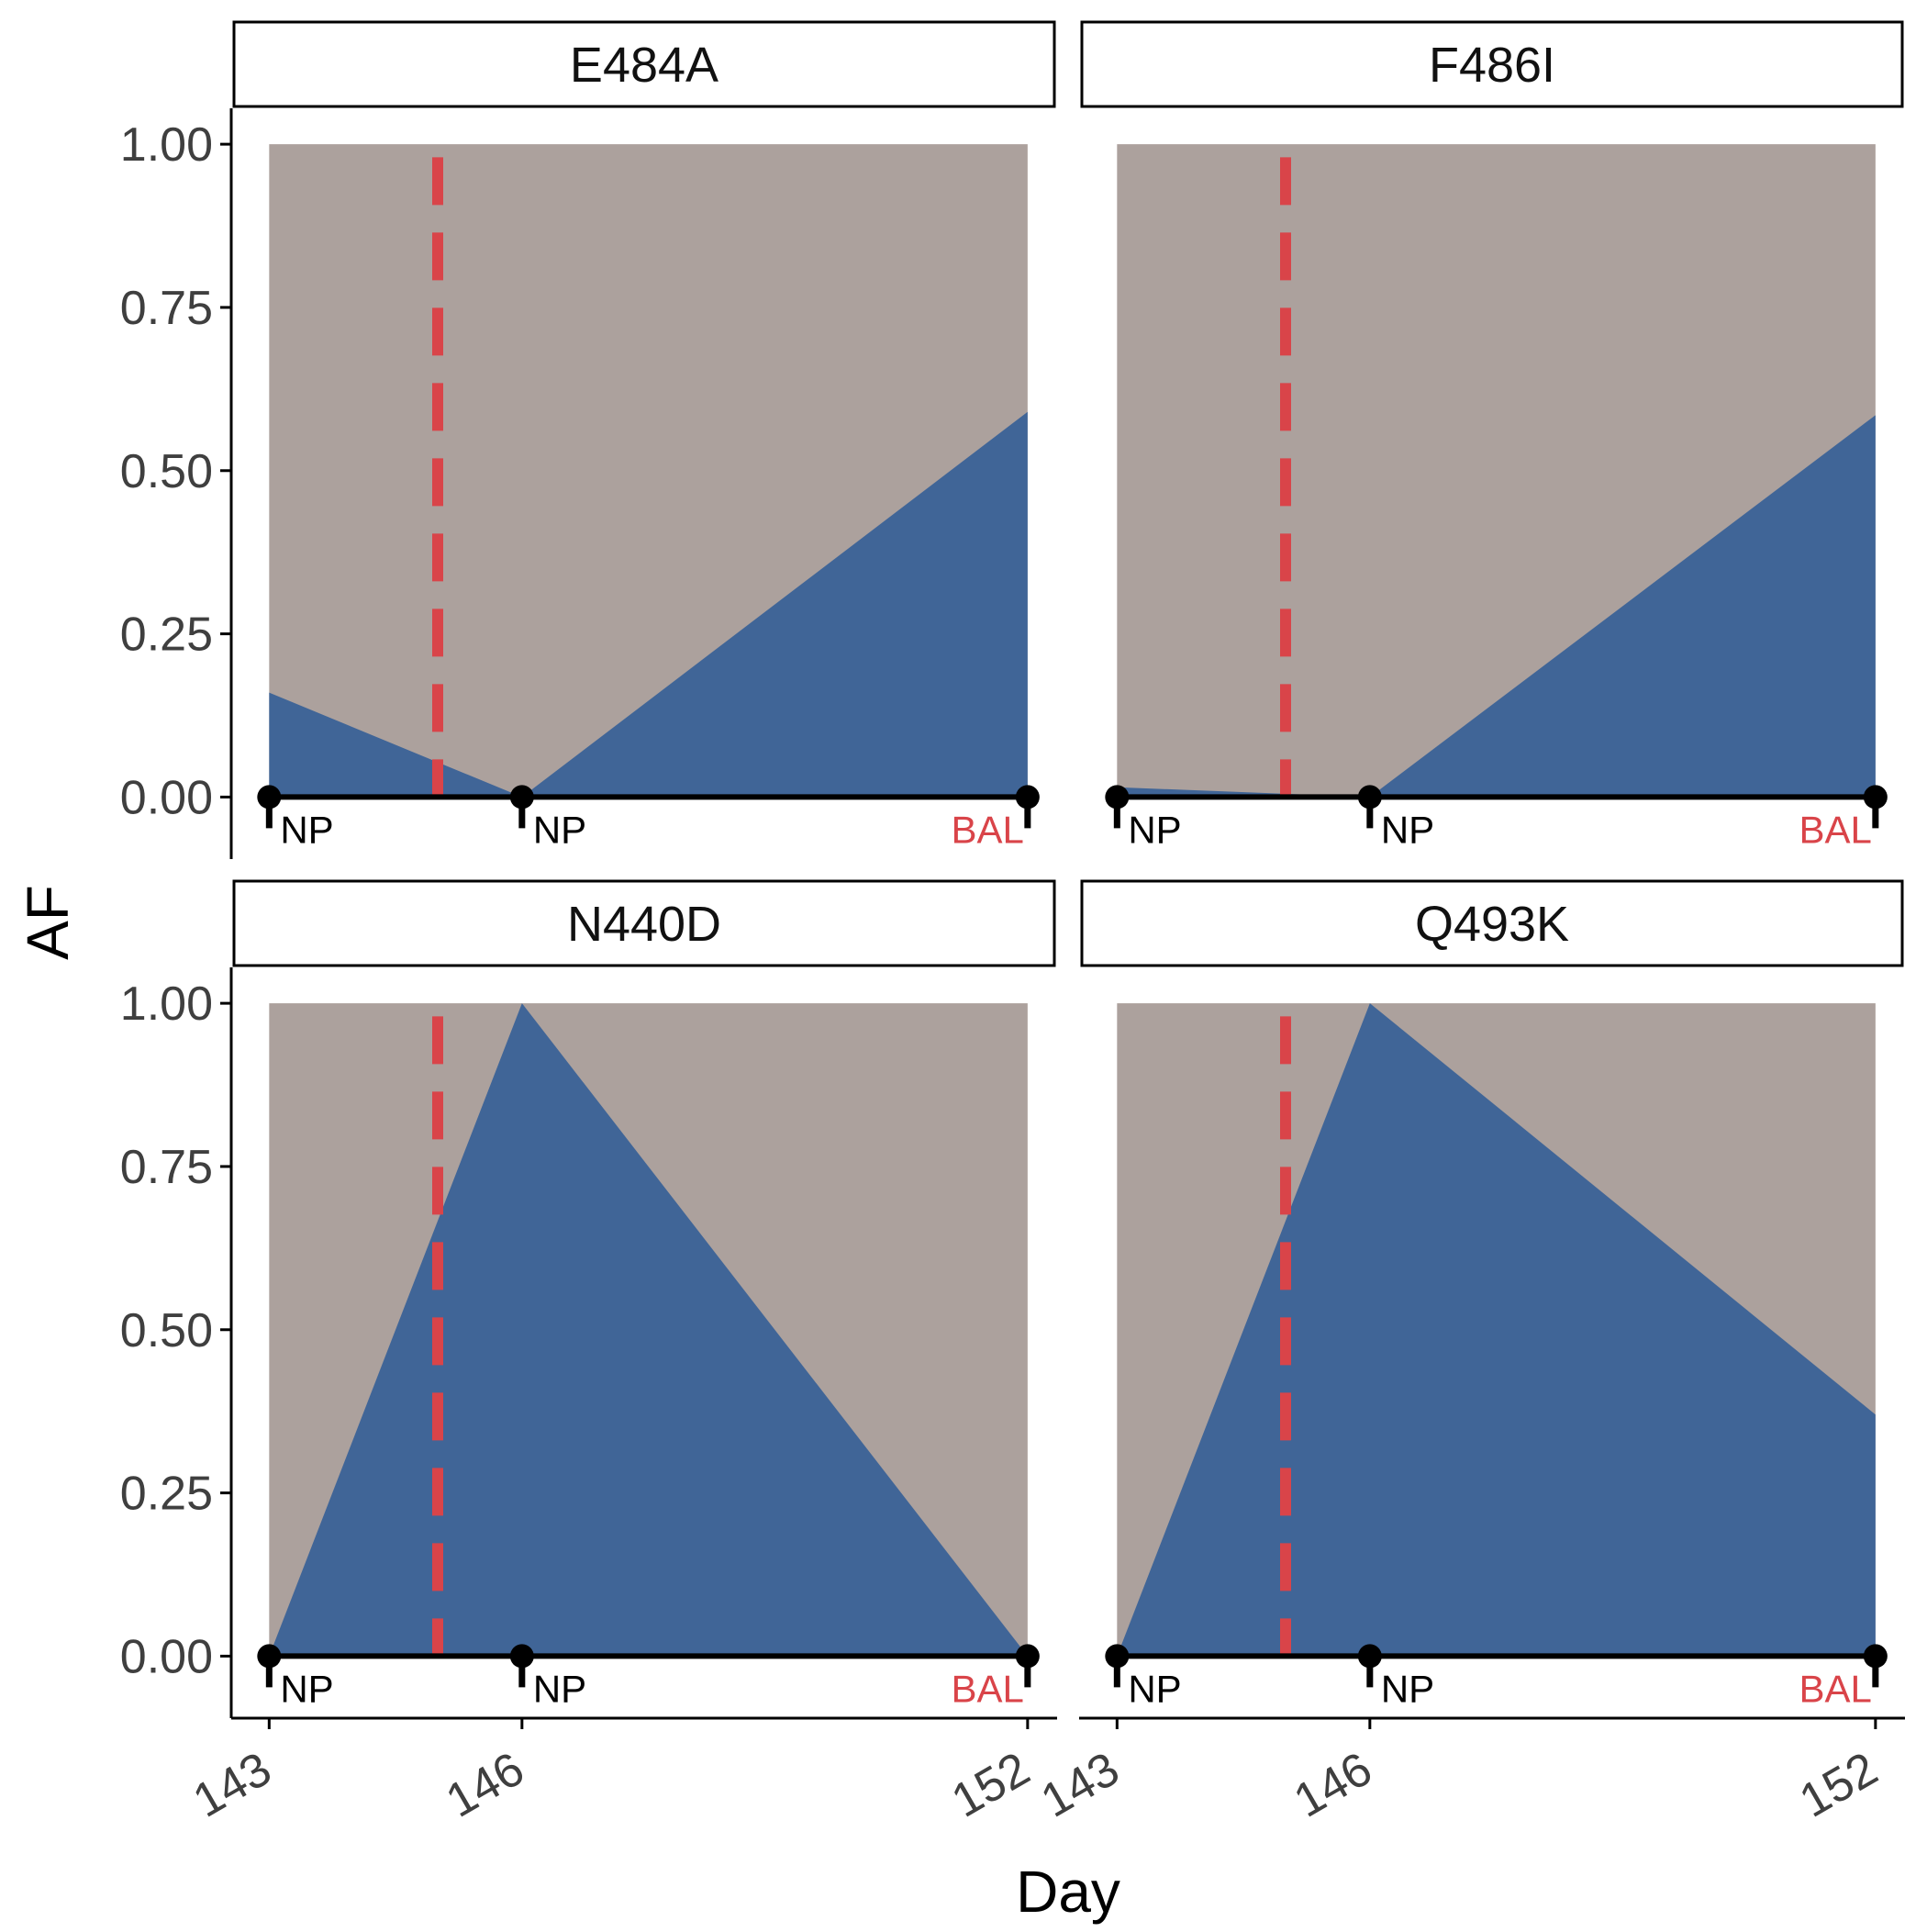 The width and height of the screenshot is (1927, 1932). I want to click on facet-title: N440D, so click(644, 924).